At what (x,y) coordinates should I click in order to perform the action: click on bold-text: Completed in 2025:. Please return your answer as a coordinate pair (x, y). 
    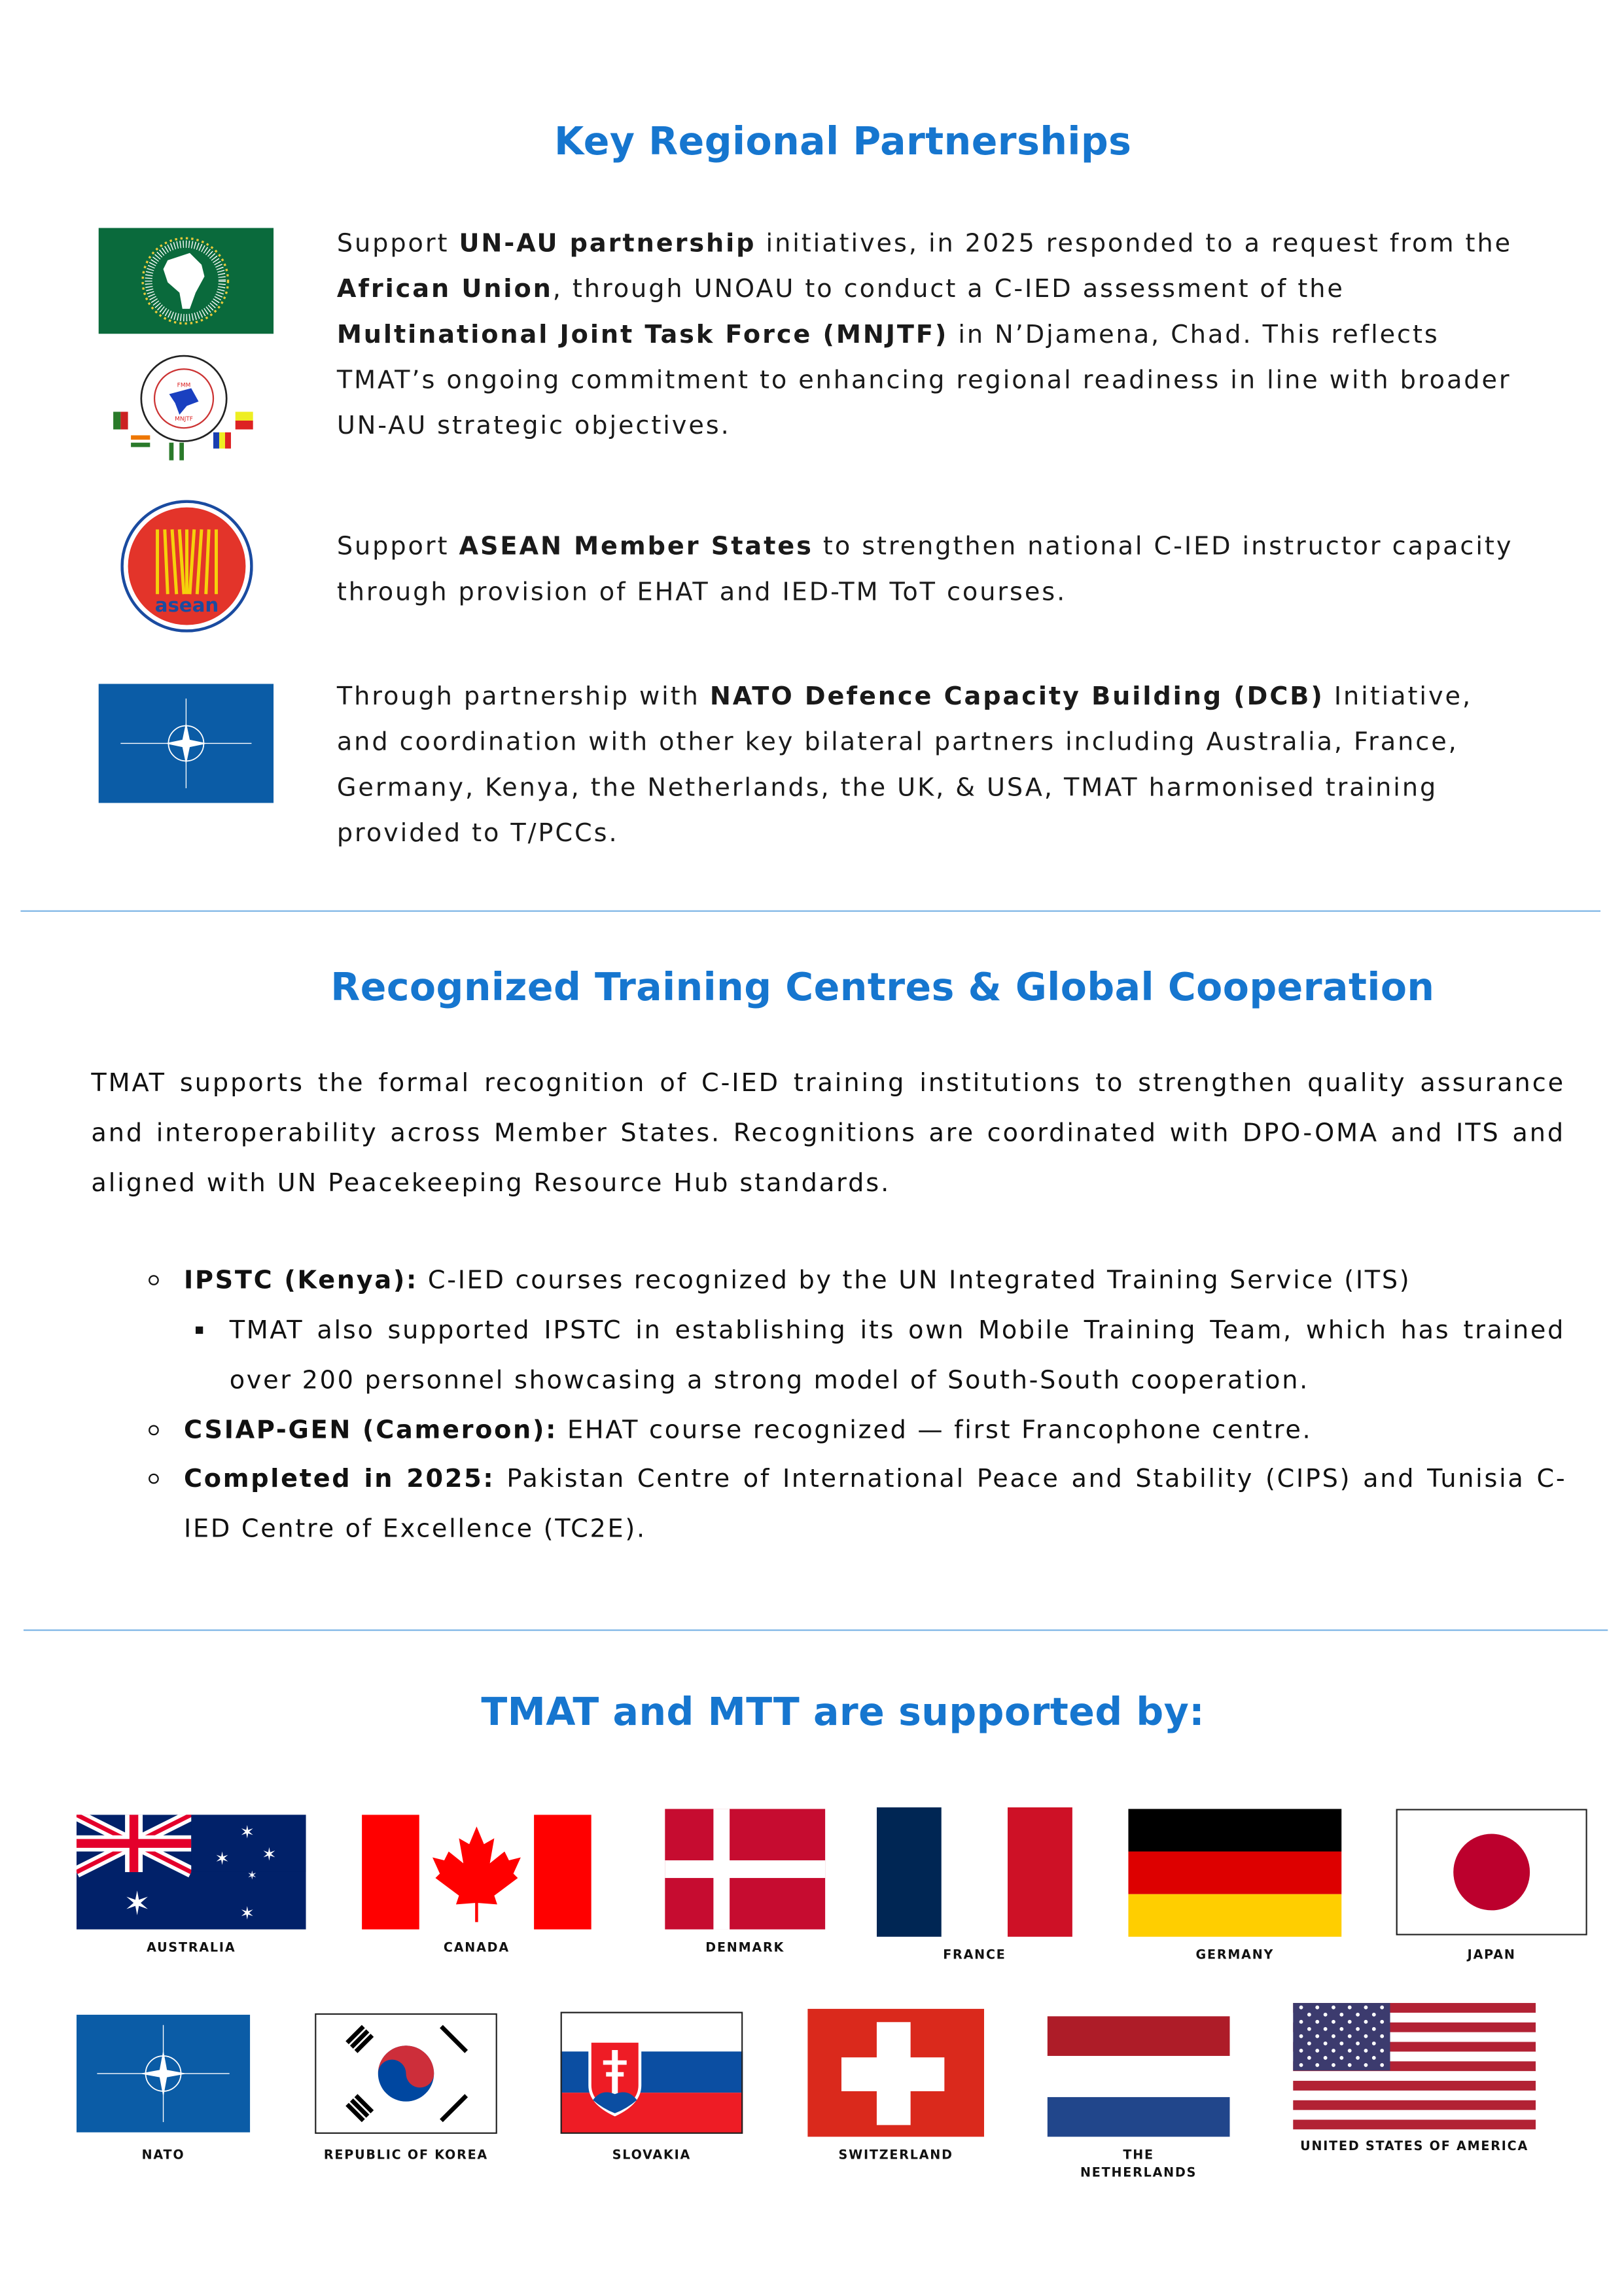
    Looking at the image, I should click on (339, 1480).